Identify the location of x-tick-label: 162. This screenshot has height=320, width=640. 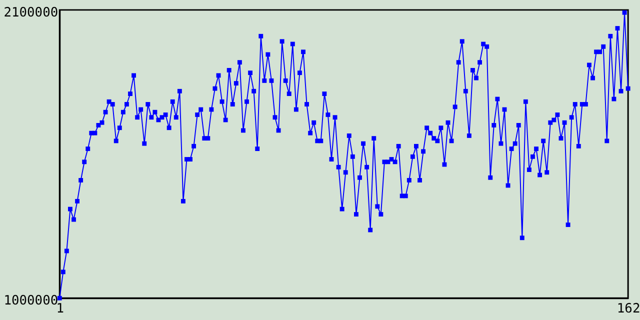
(628, 309).